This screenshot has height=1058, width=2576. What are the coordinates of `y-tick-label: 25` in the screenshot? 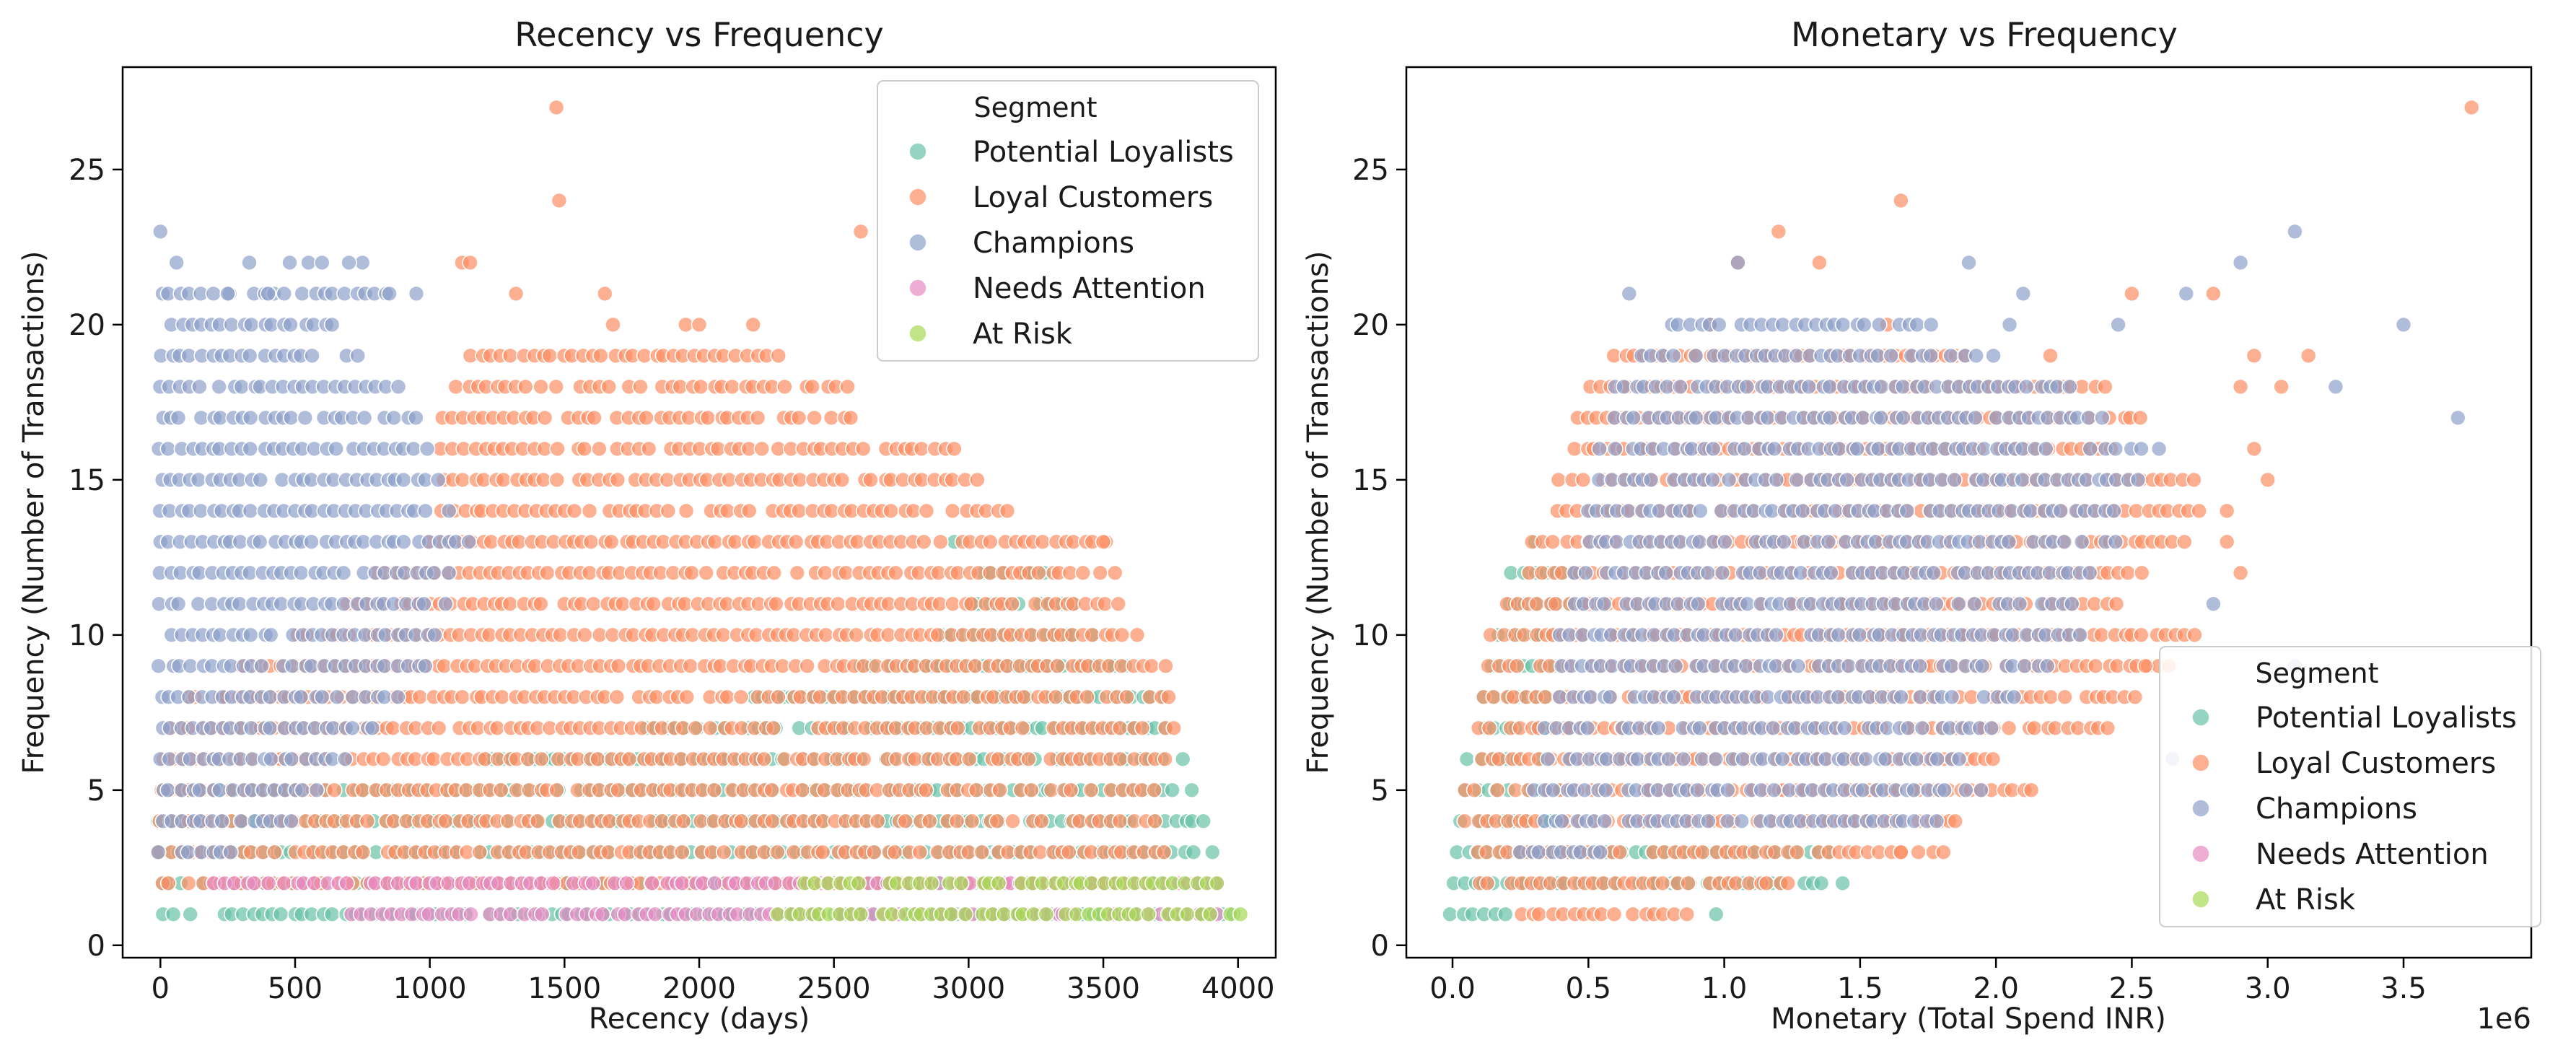 It's located at (1370, 170).